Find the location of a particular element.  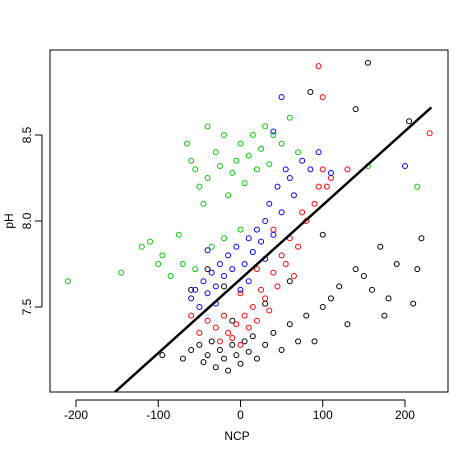

y-tick-label: 7.5 is located at coordinates (27, 306).